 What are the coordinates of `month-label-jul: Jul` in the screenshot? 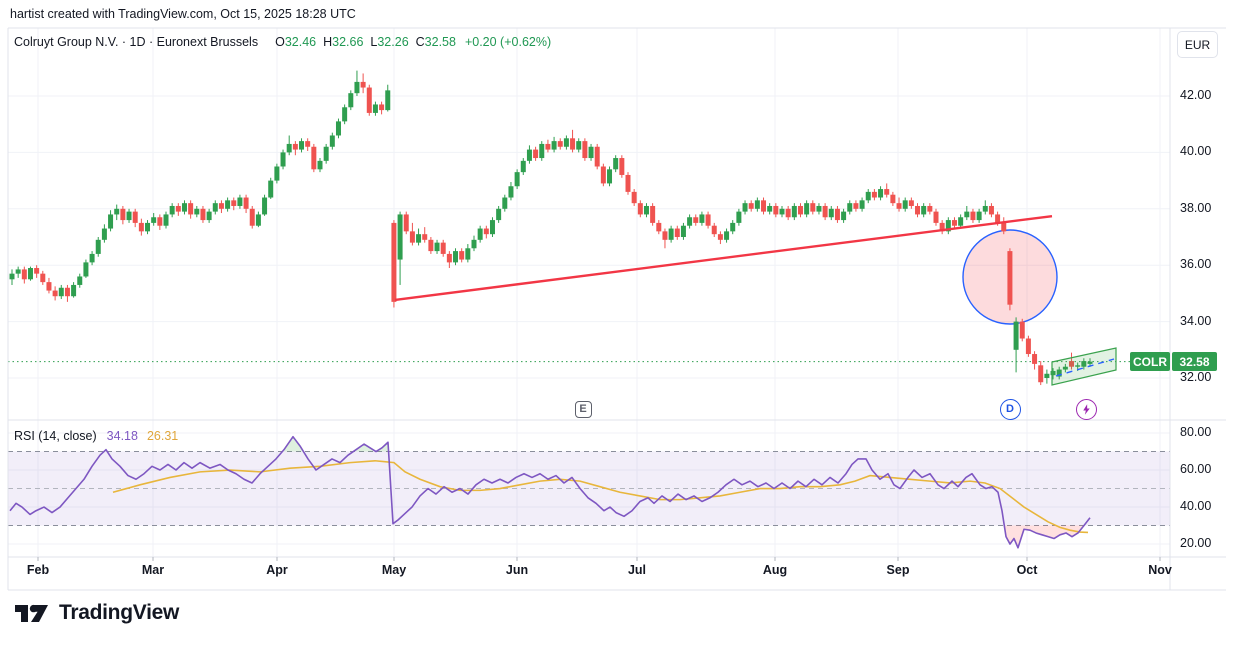 It's located at (637, 570).